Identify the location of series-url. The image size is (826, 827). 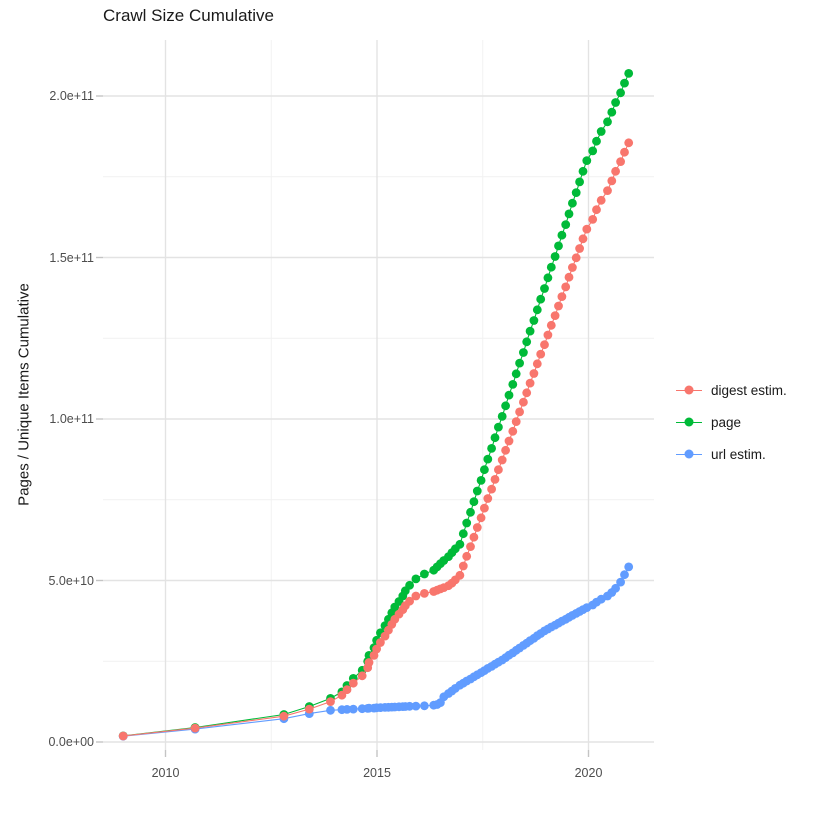
(376, 651).